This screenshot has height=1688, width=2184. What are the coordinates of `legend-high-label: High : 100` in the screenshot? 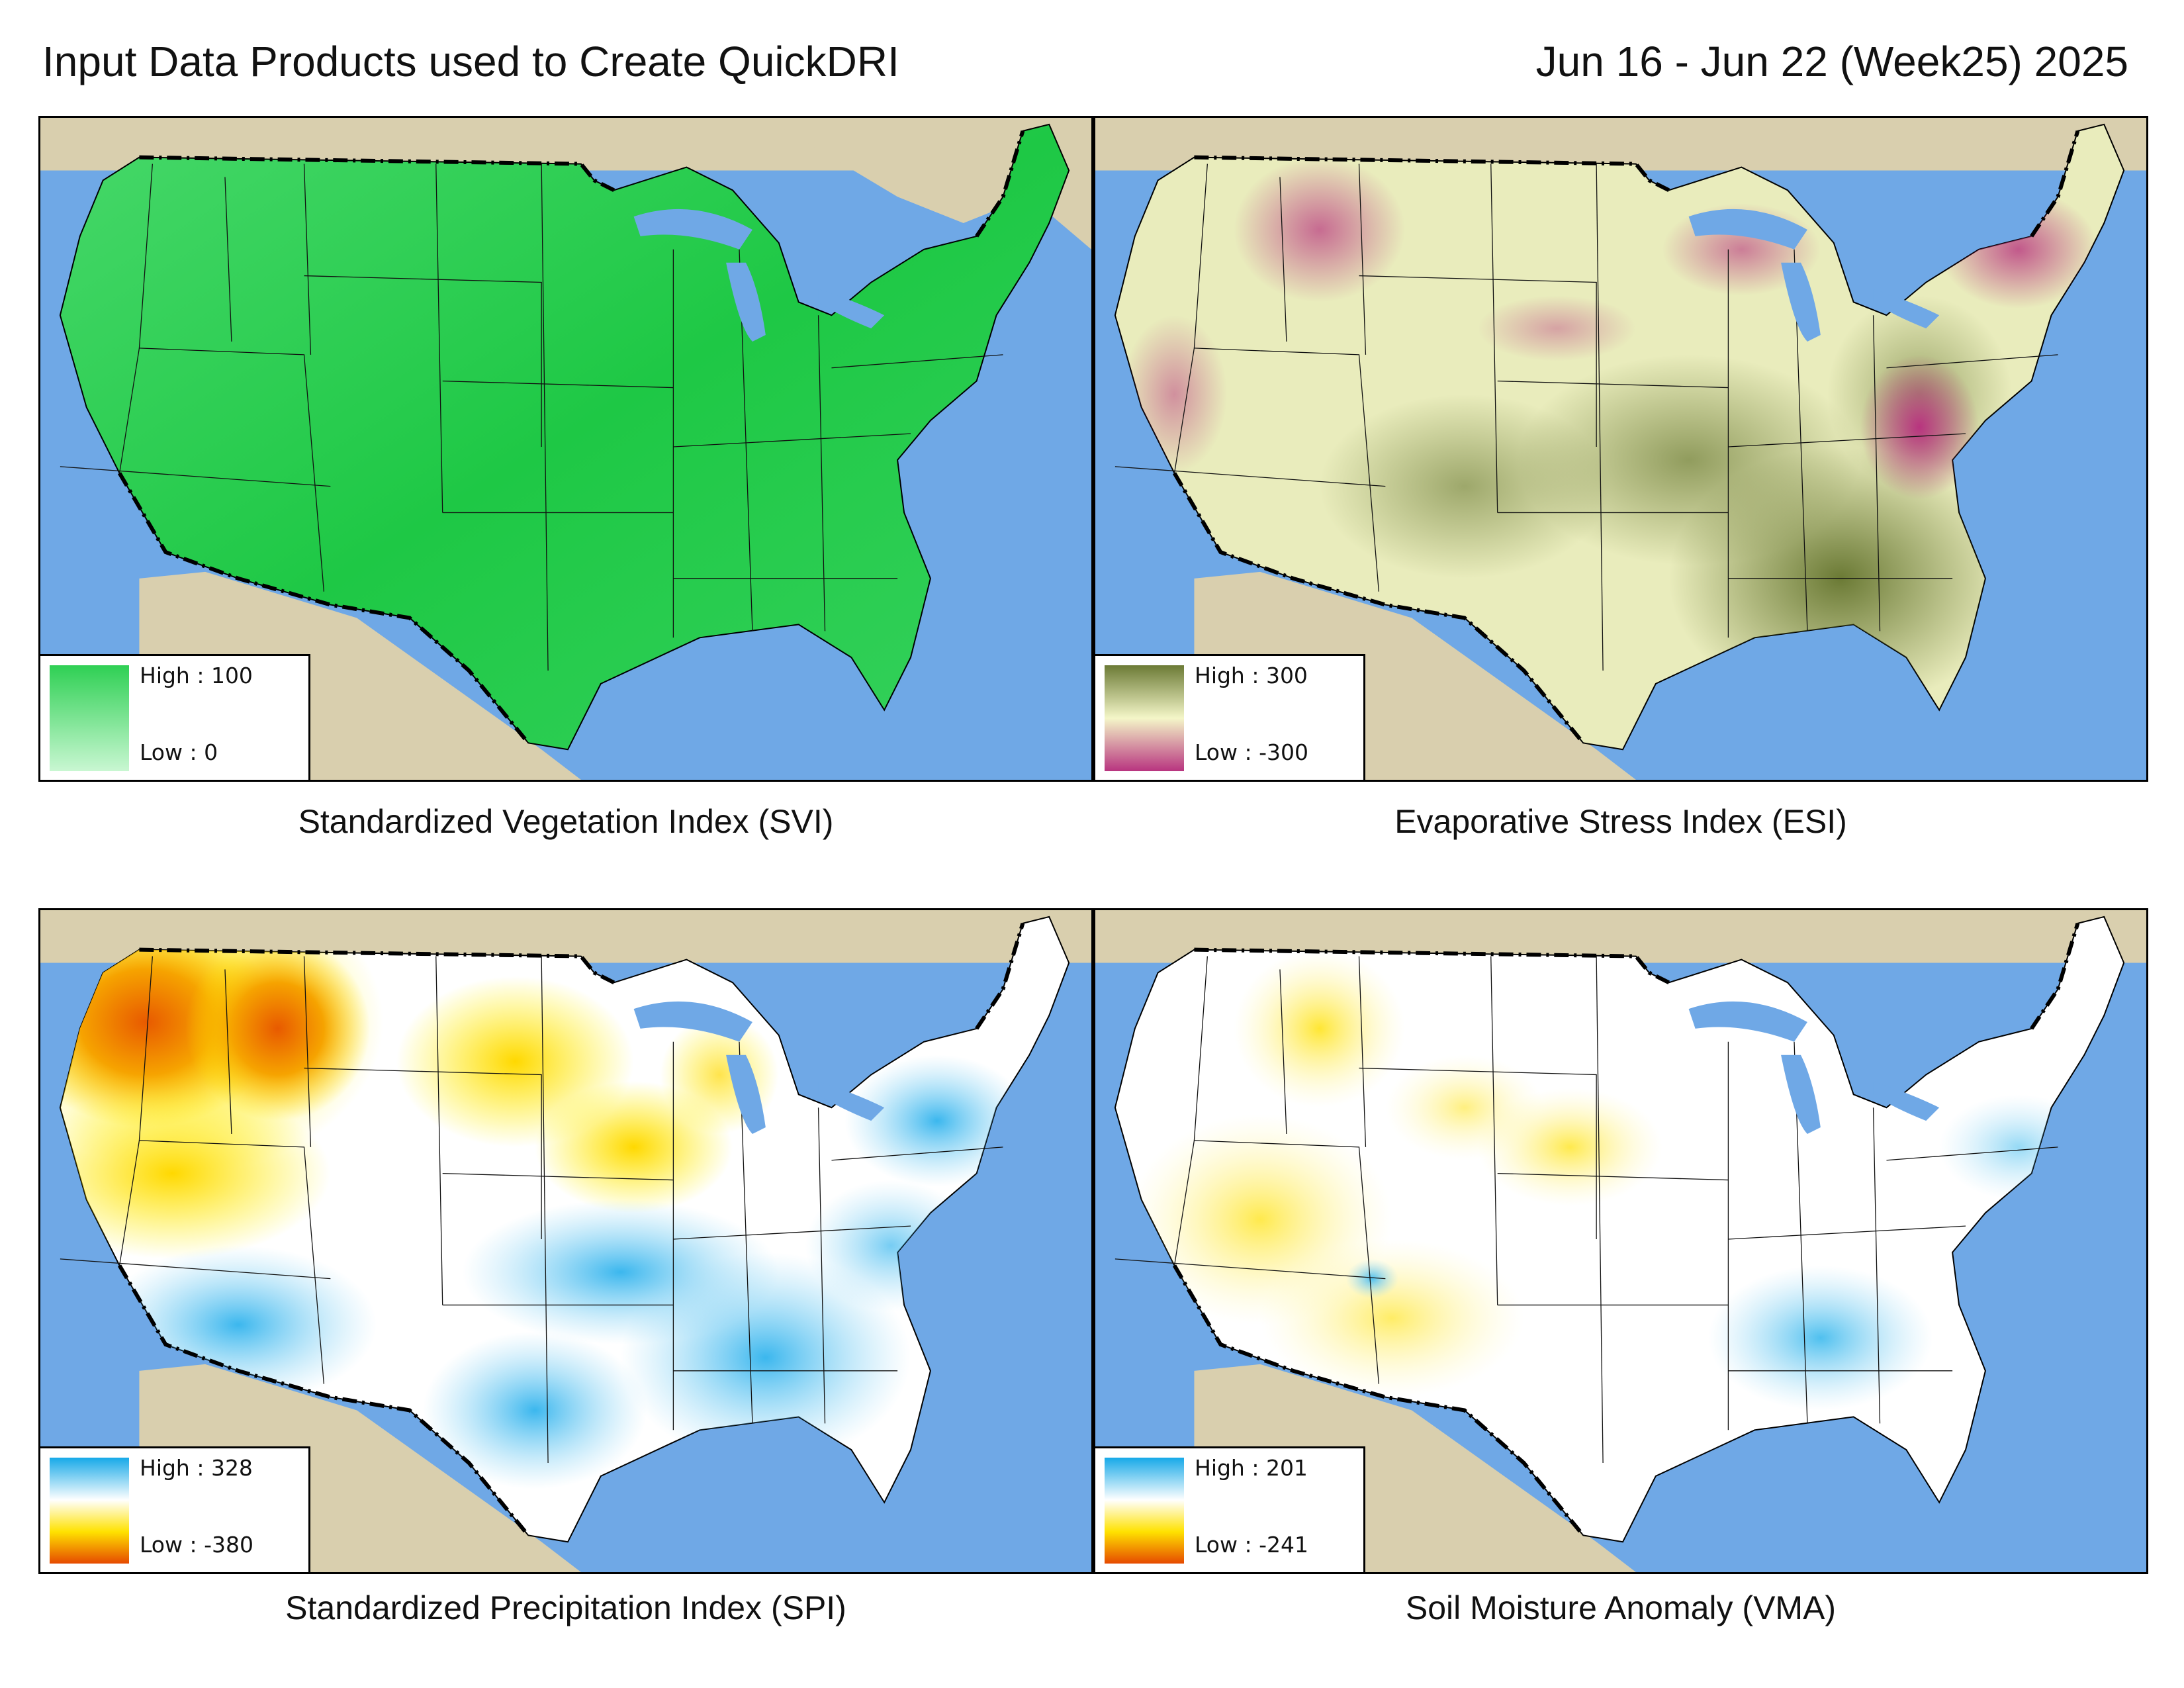 It's located at (197, 675).